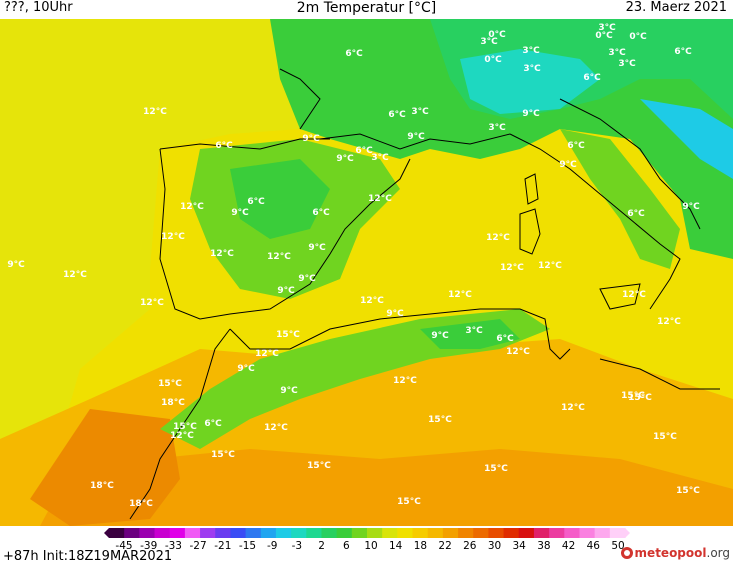 The height and width of the screenshot is (566, 733). I want to click on scale-tick-label: -15, so click(247, 546).